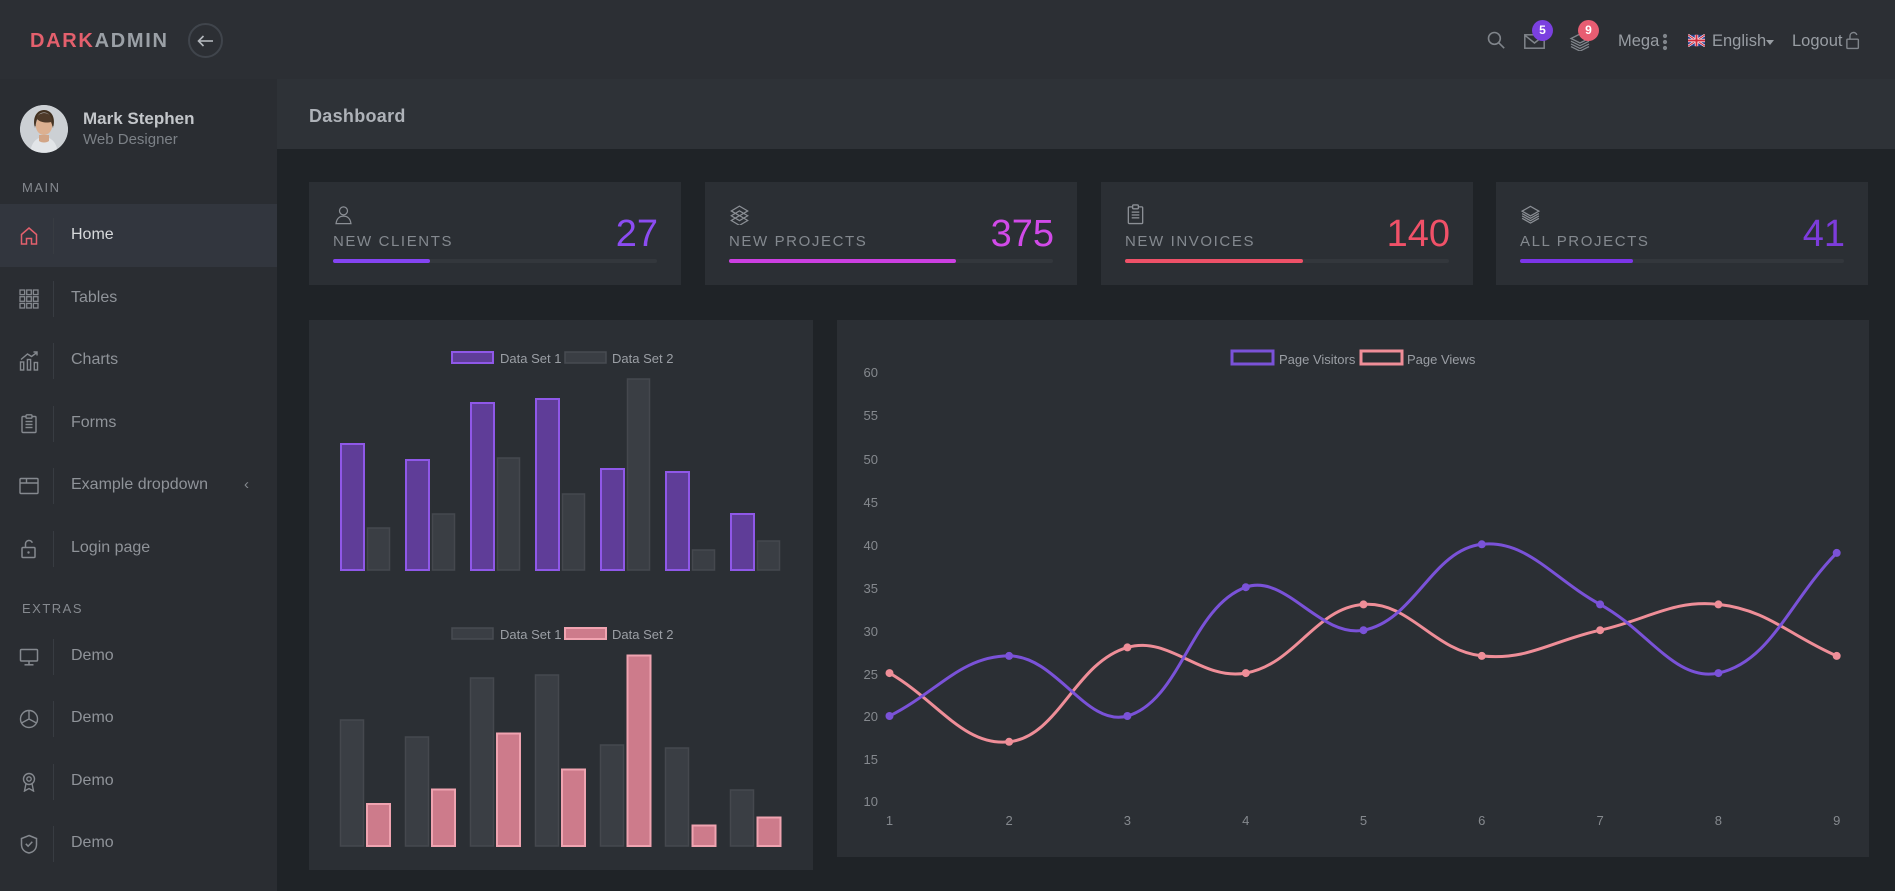  I want to click on svg-text: 1, so click(889, 820).